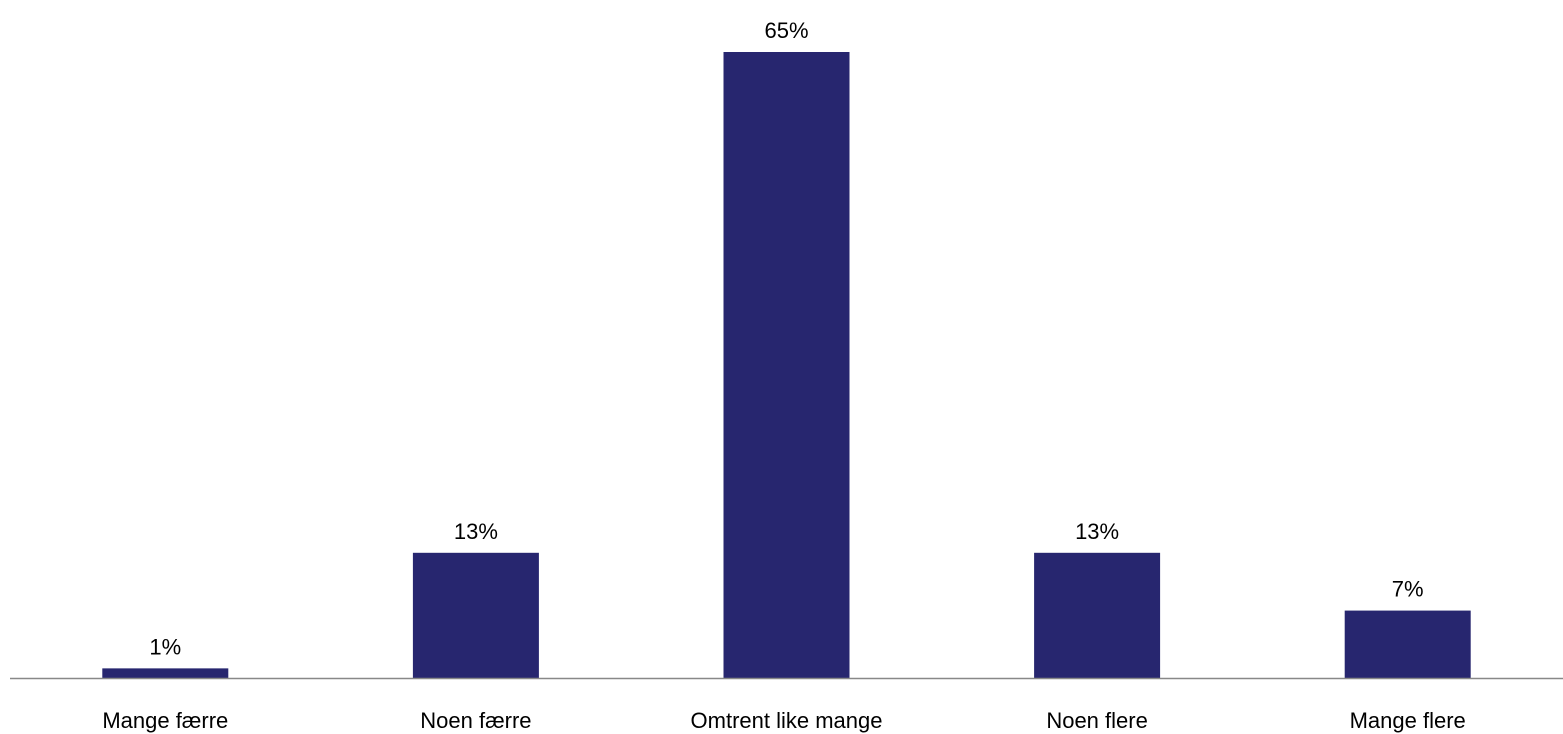 Image resolution: width=1563 pixels, height=734 pixels. What do you see at coordinates (787, 720) in the screenshot?
I see `category-tick-label: Omtrent like mange` at bounding box center [787, 720].